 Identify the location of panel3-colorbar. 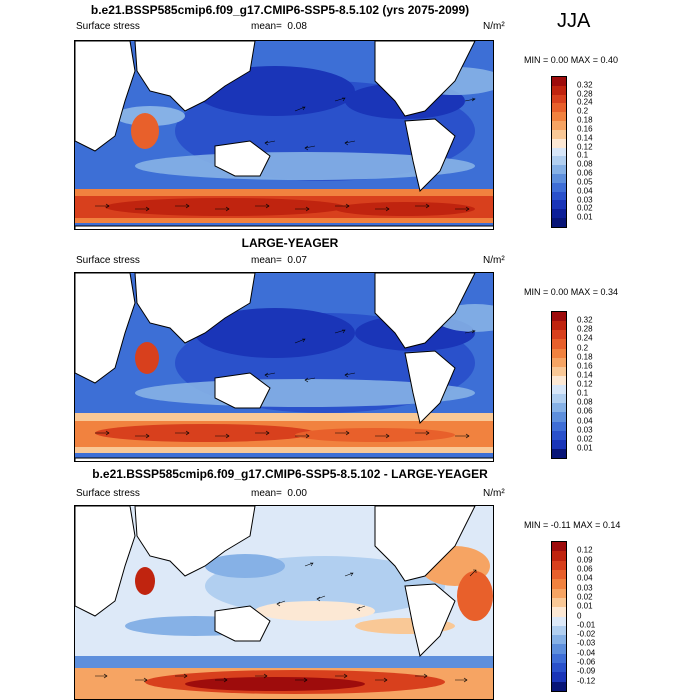
(559, 616).